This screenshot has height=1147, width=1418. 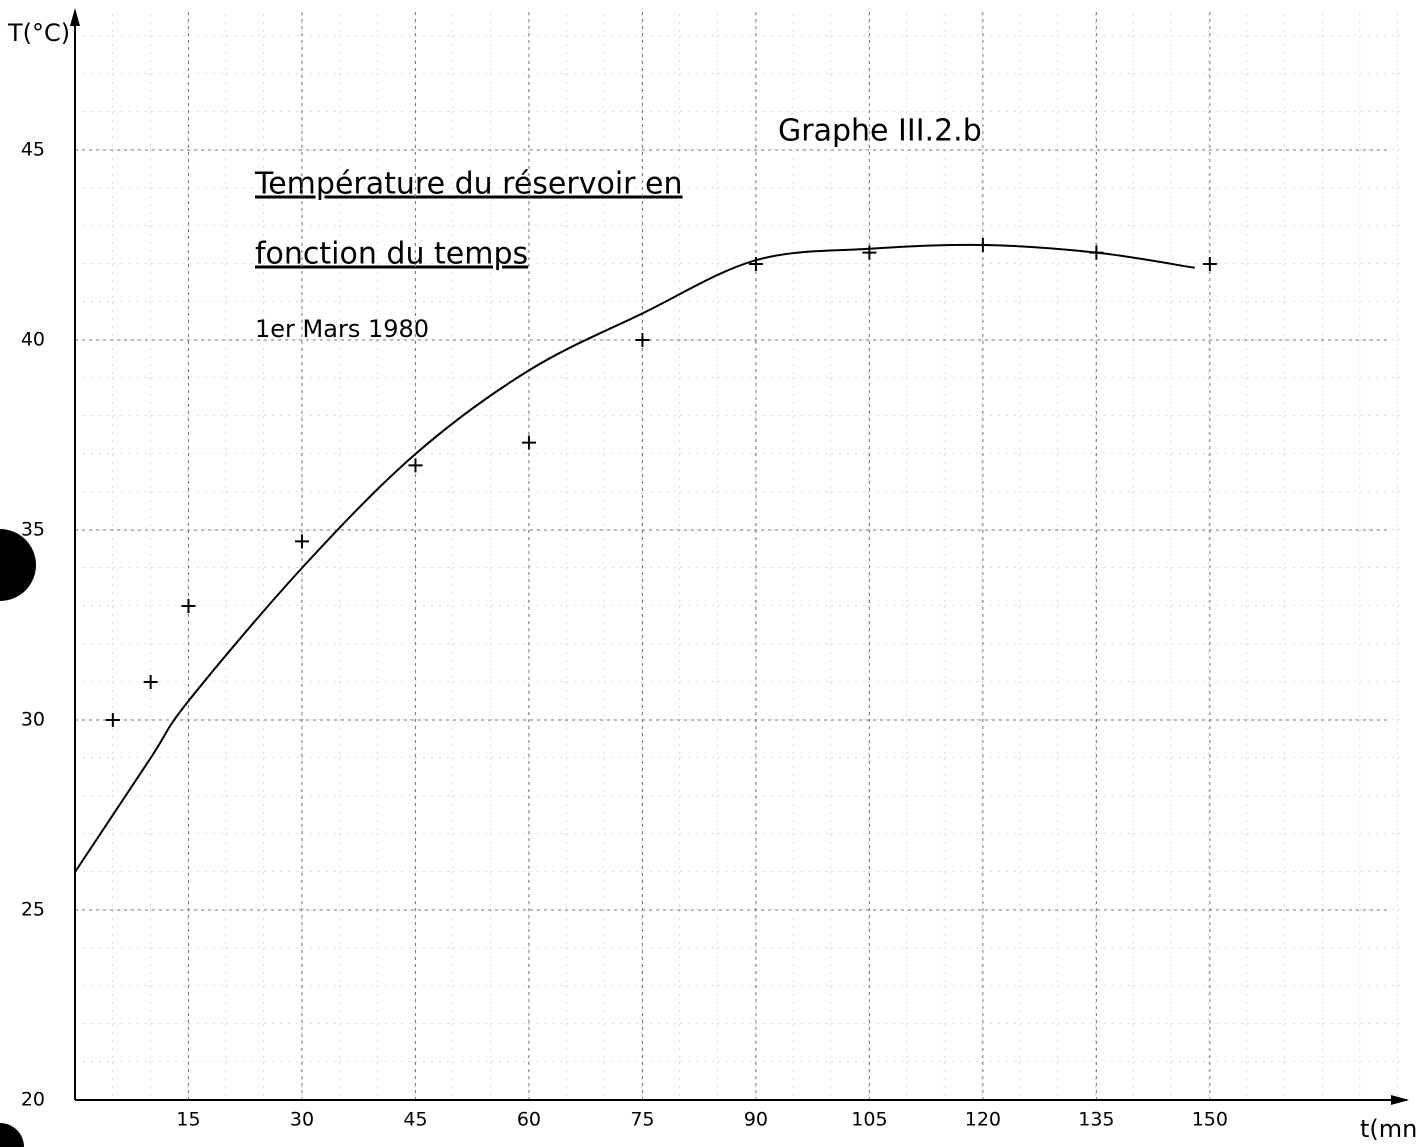 What do you see at coordinates (302, 1120) in the screenshot?
I see `x-tick-label: 30` at bounding box center [302, 1120].